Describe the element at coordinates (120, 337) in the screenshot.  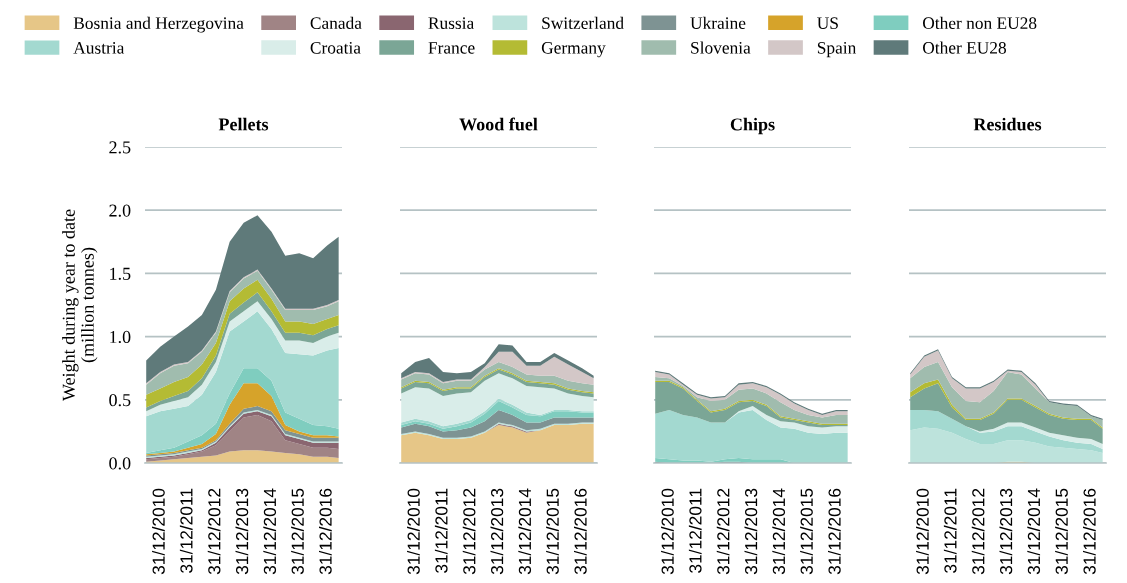
I see `y-tick-label: 1.0` at that location.